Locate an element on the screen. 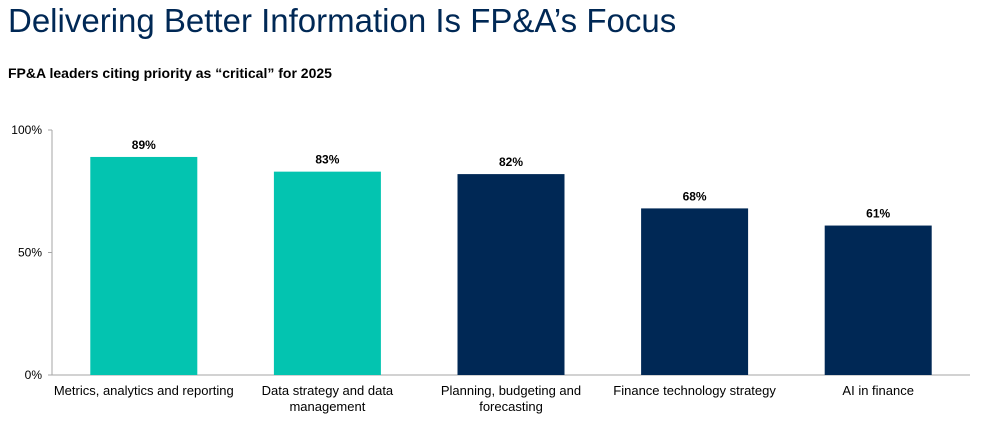  y-tick-label: 0% is located at coordinates (34, 375).